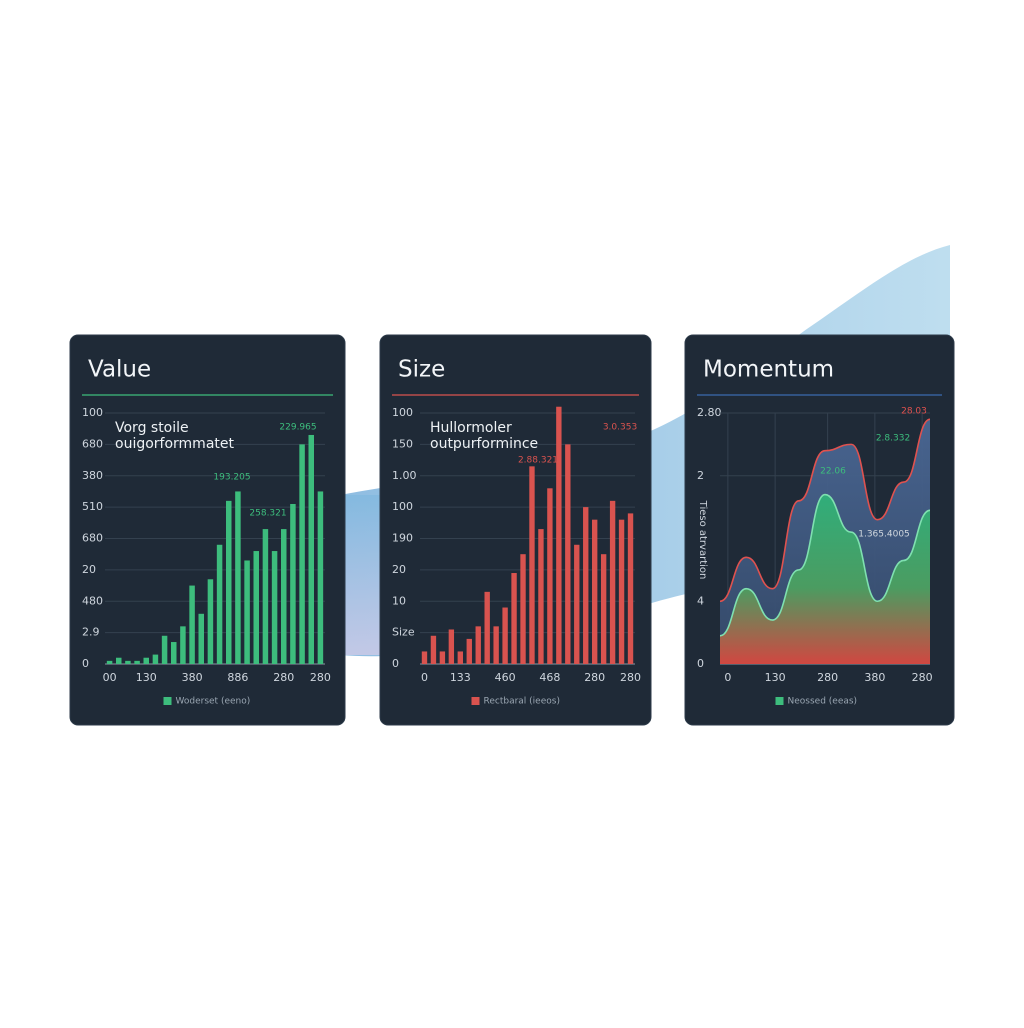 The width and height of the screenshot is (1024, 1028). I want to click on annotation: Hullormoler, so click(471, 428).